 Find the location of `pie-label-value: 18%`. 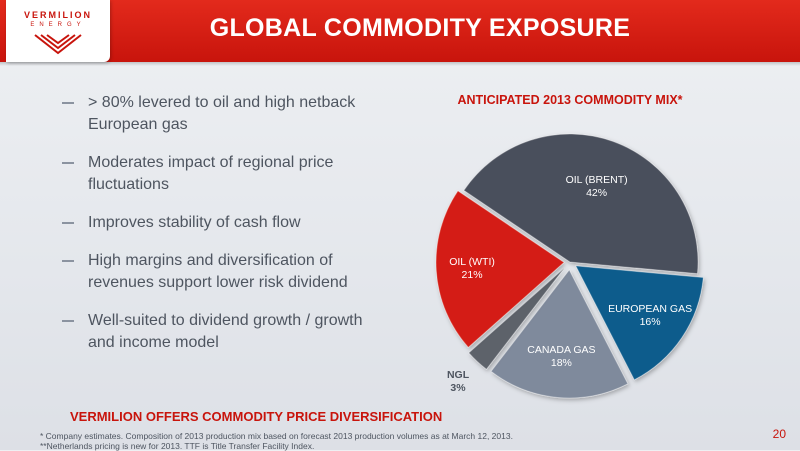

pie-label-value: 18% is located at coordinates (561, 362).